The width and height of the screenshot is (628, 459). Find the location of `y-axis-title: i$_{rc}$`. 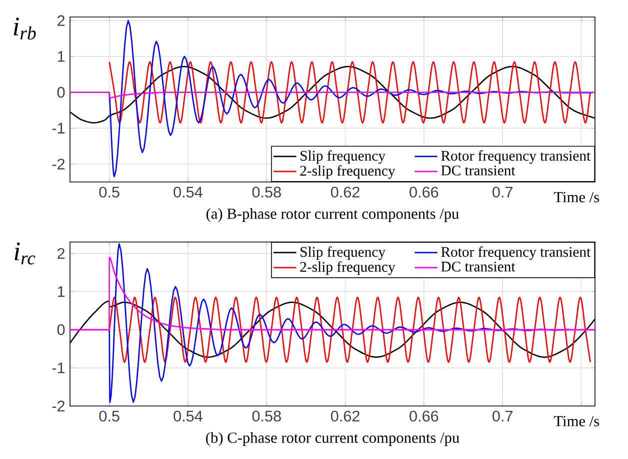

y-axis-title: i$_{rc}$ is located at coordinates (25, 253).